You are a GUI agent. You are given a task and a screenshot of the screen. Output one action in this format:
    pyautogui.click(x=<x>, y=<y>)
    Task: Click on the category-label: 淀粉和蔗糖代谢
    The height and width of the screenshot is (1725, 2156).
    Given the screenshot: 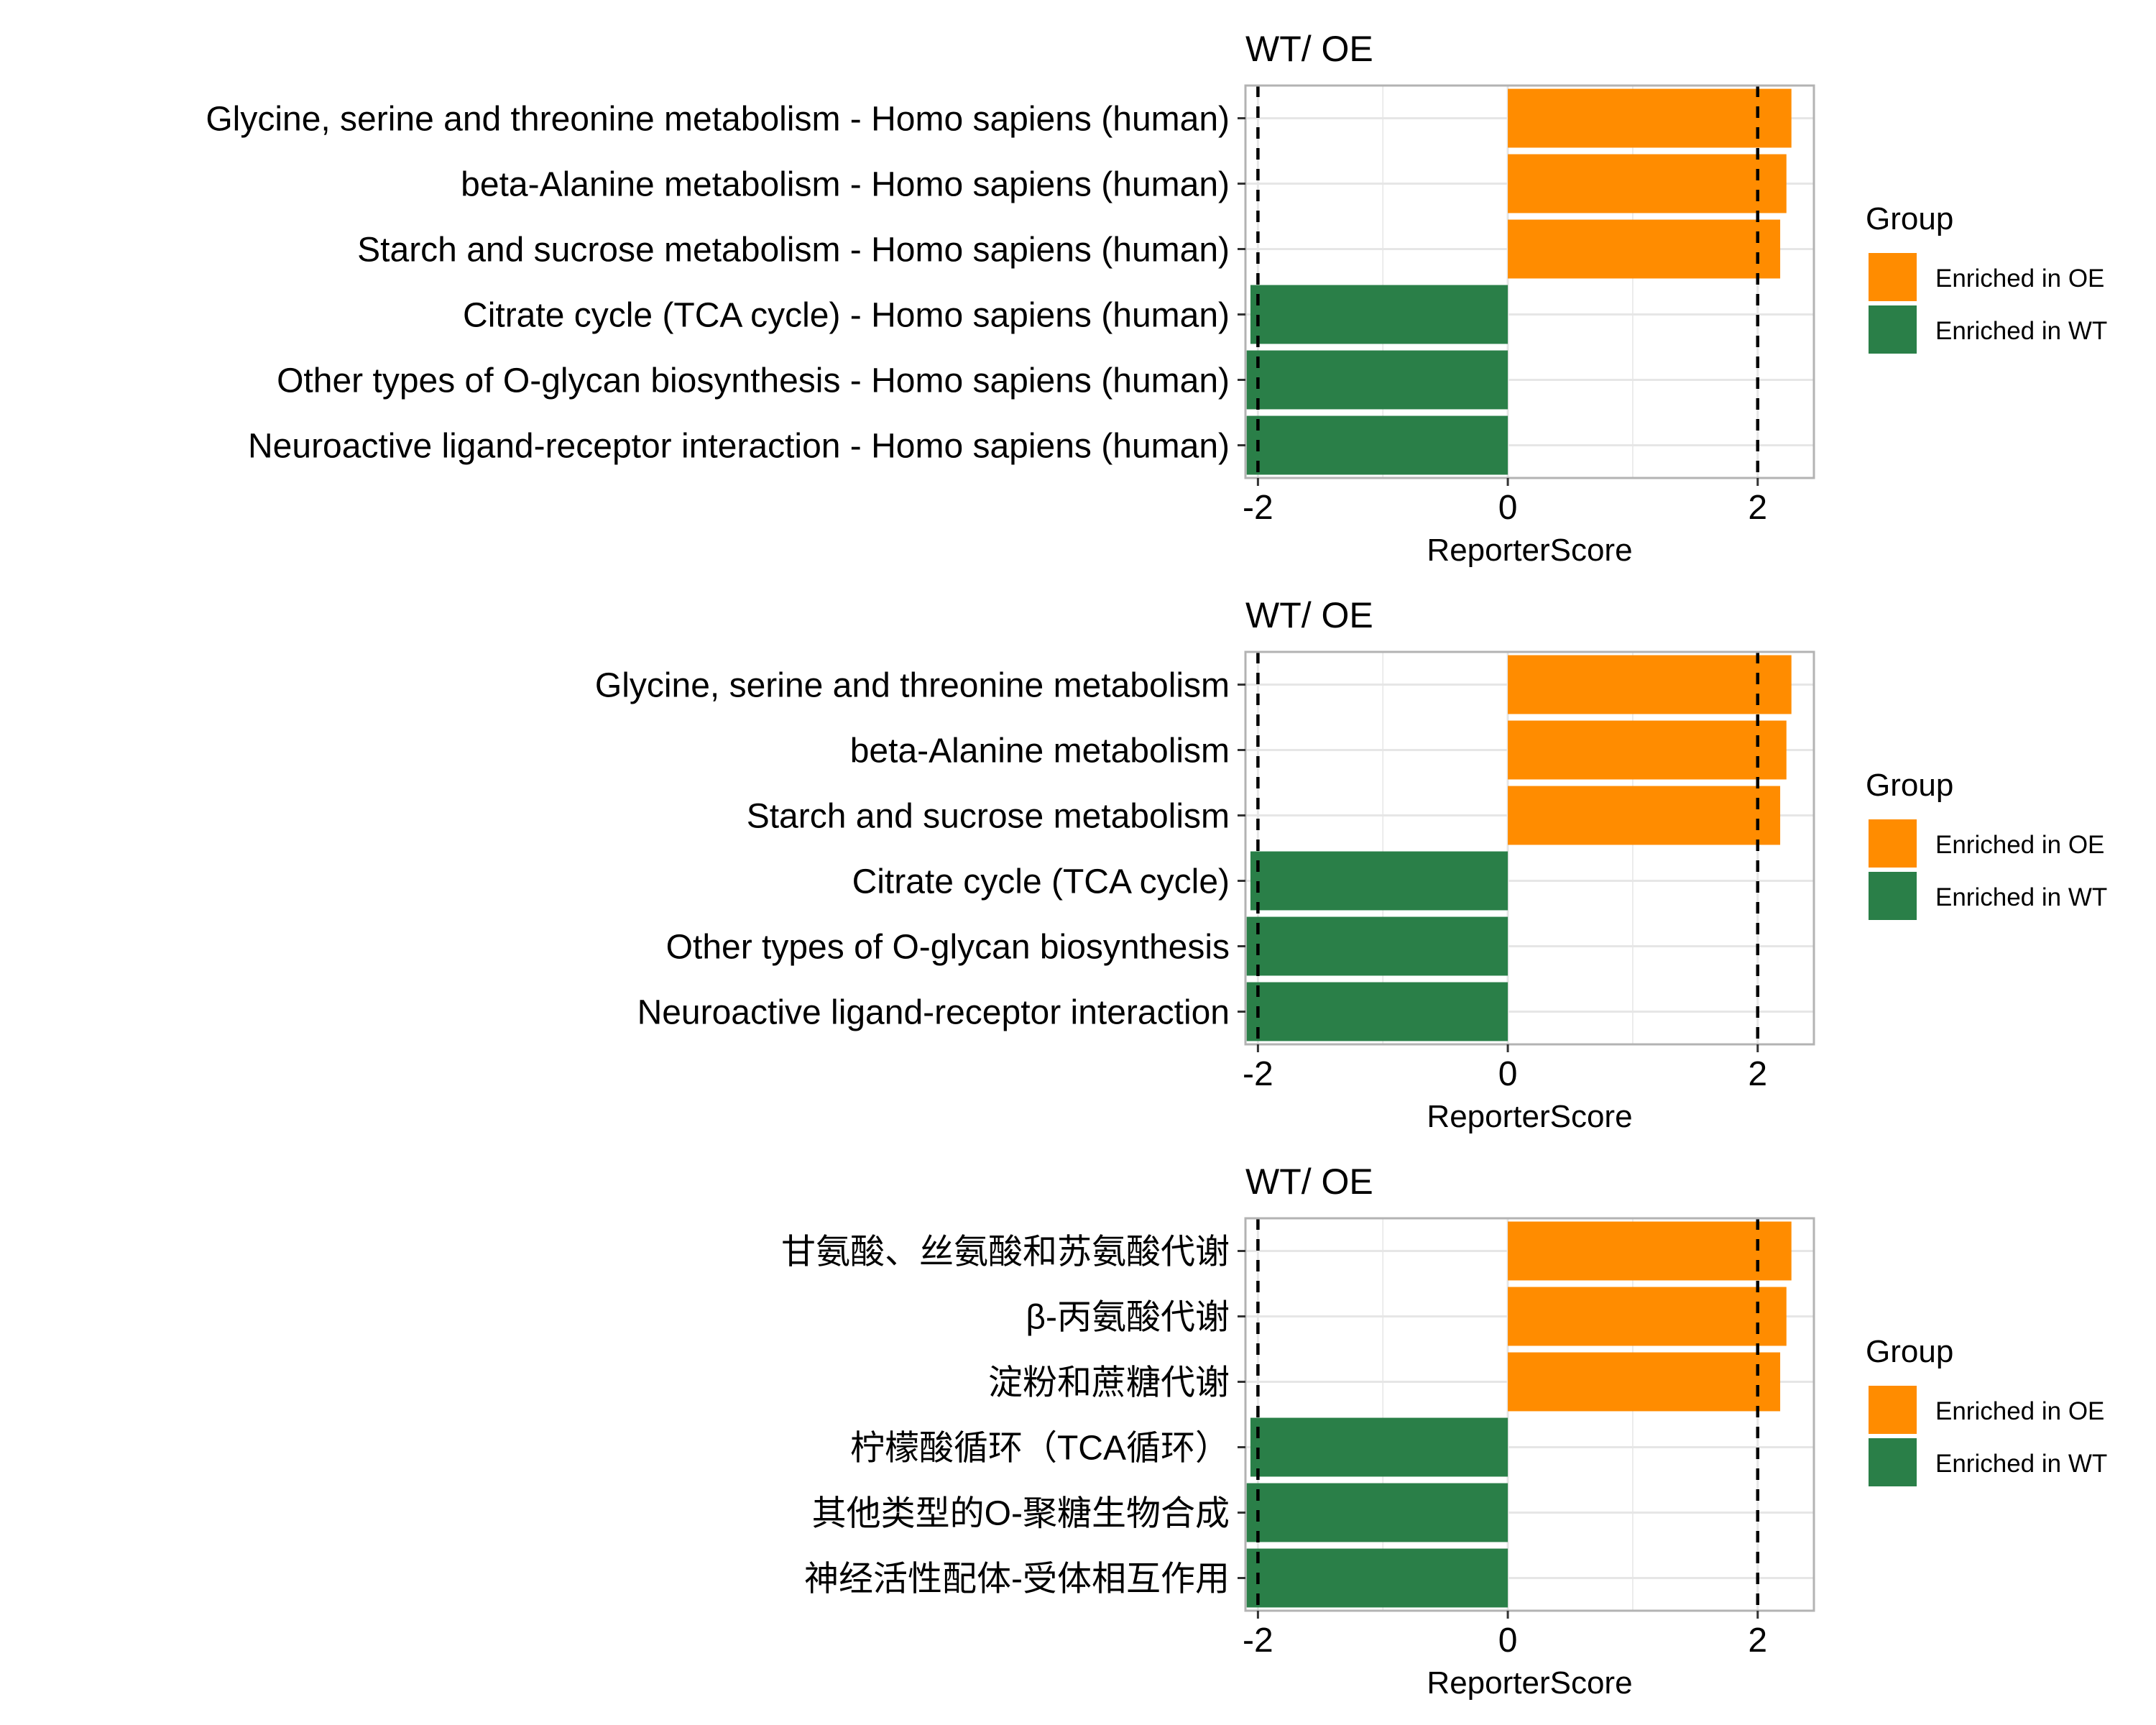 What is the action you would take?
    pyautogui.click(x=1109, y=1383)
    